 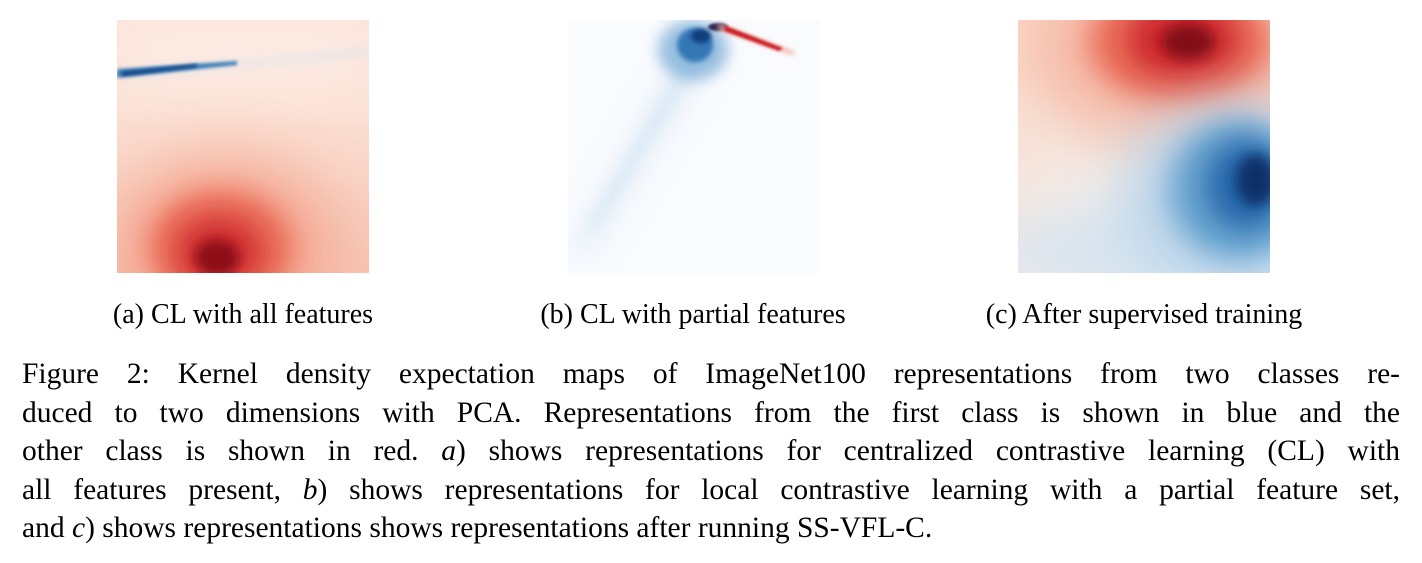 I want to click on subfigure-caption-c: (c) After supervised training, so click(x=1144, y=314).